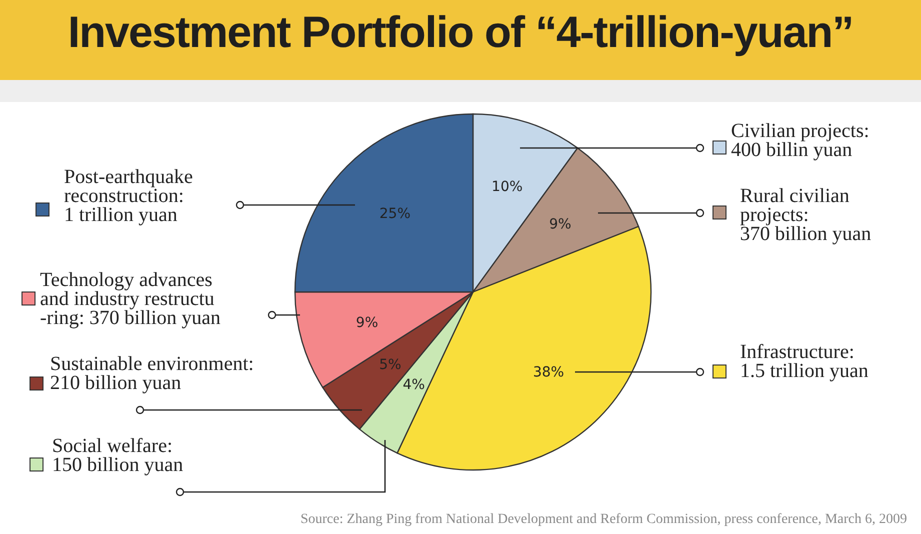 The image size is (921, 534). Describe the element at coordinates (460, 33) in the screenshot. I see `chart-title: Investment Portfolio of “4-trillion-yuan”` at that location.